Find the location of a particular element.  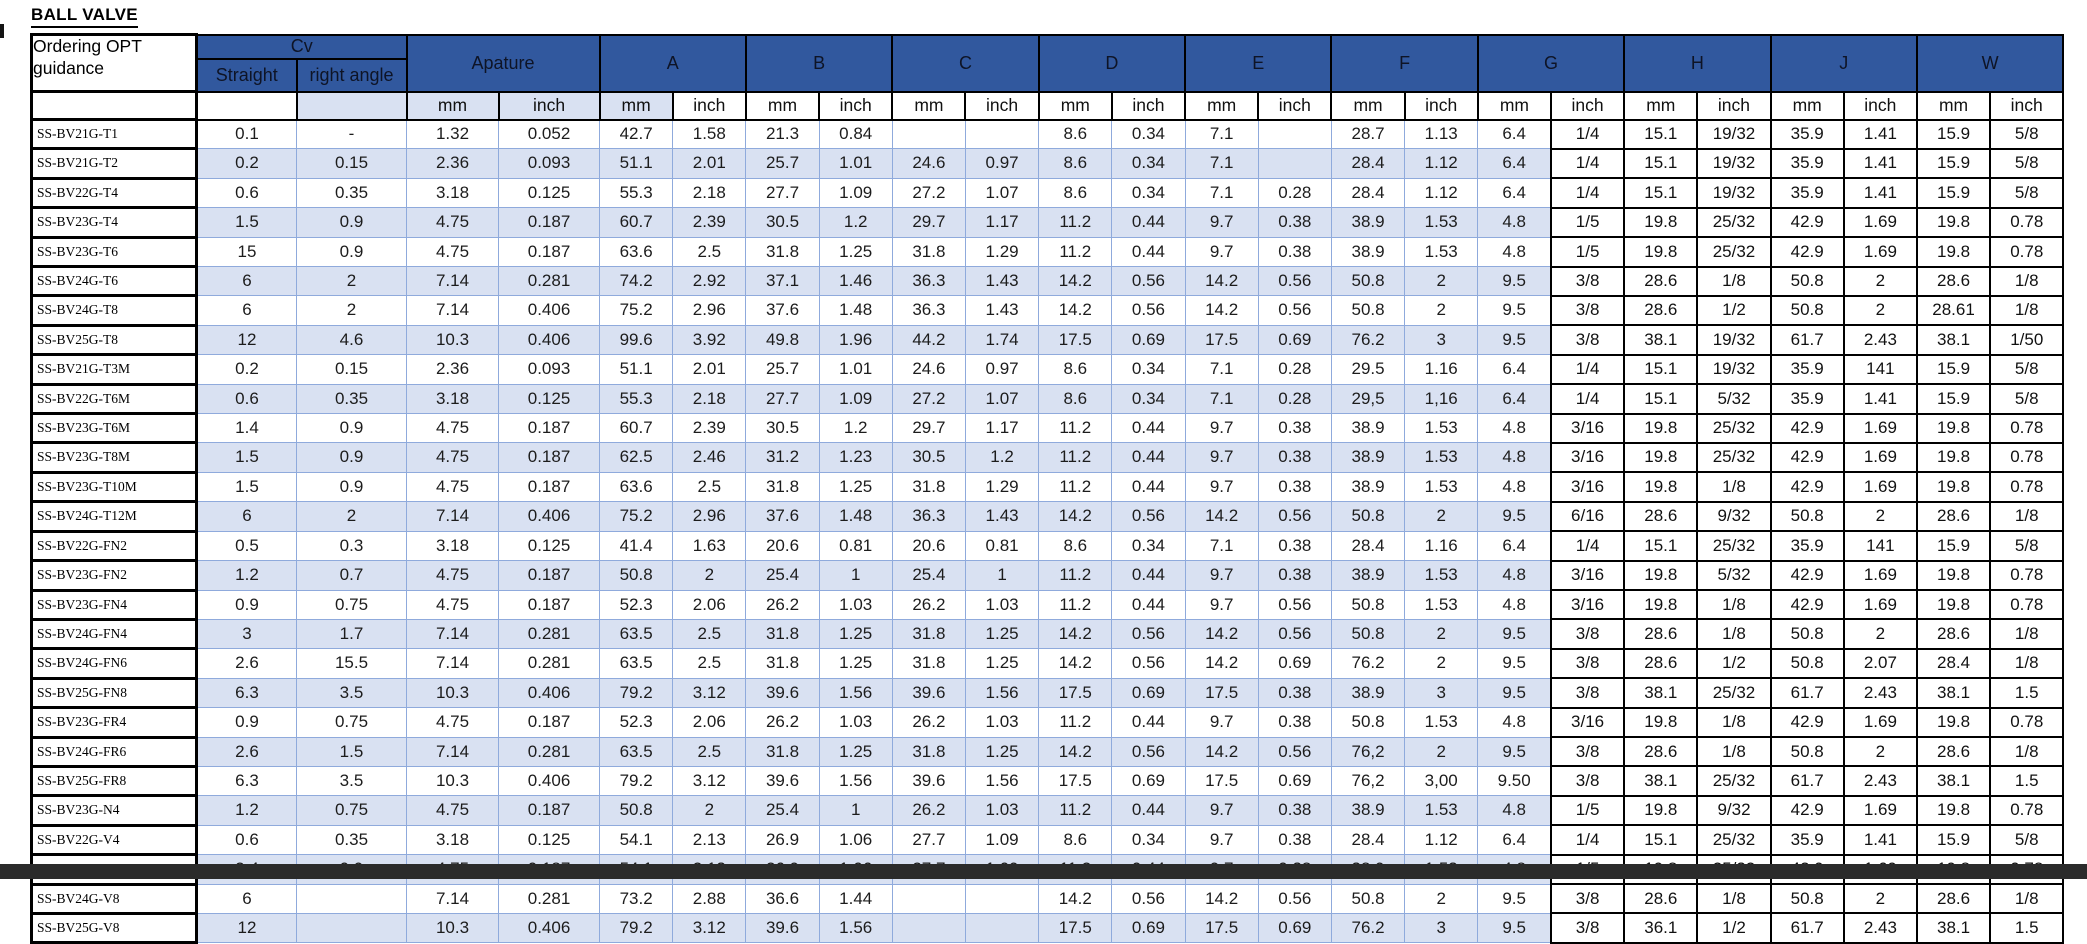

cell: 25/32 is located at coordinates (1734, 428).